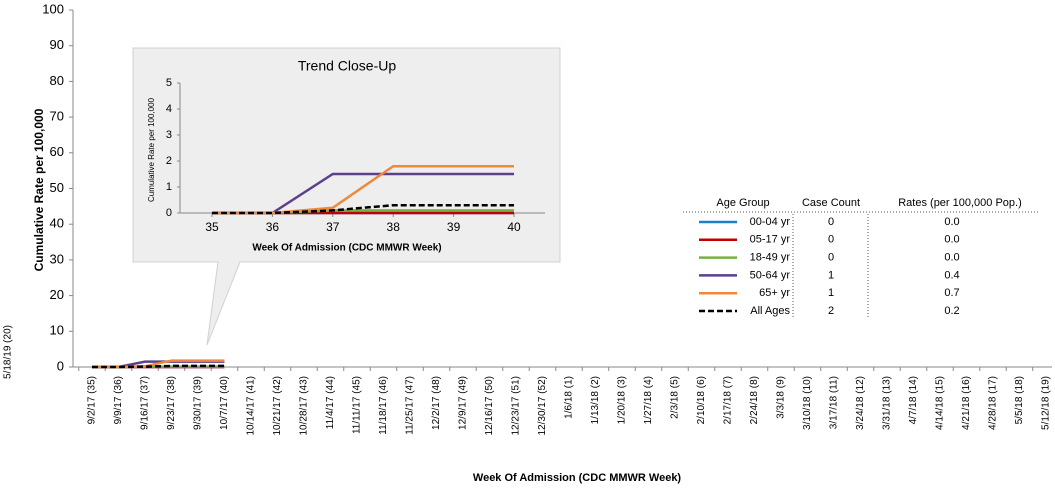 Image resolution: width=1055 pixels, height=489 pixels. Describe the element at coordinates (169, 161) in the screenshot. I see `close-up-y-tick-label: 2` at that location.